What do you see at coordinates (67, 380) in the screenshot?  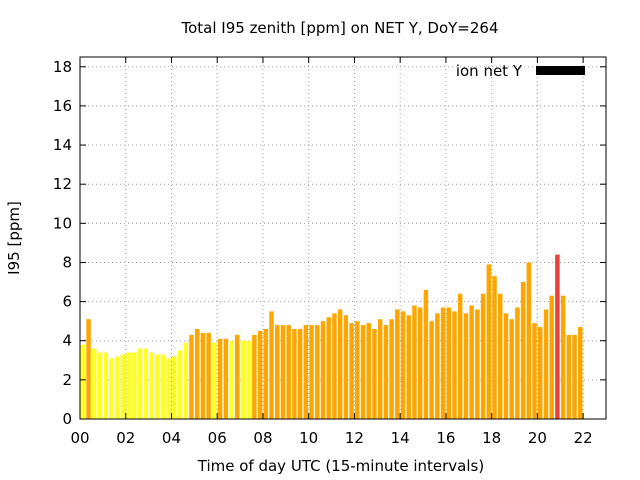 I see `y-tick-label: 2` at bounding box center [67, 380].